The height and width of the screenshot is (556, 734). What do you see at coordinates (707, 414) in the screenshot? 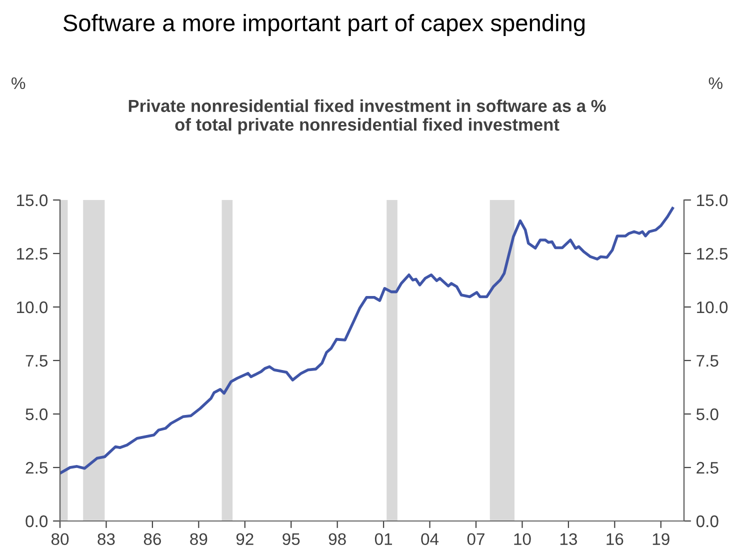
I see `y2-tick-label: 5.0` at bounding box center [707, 414].